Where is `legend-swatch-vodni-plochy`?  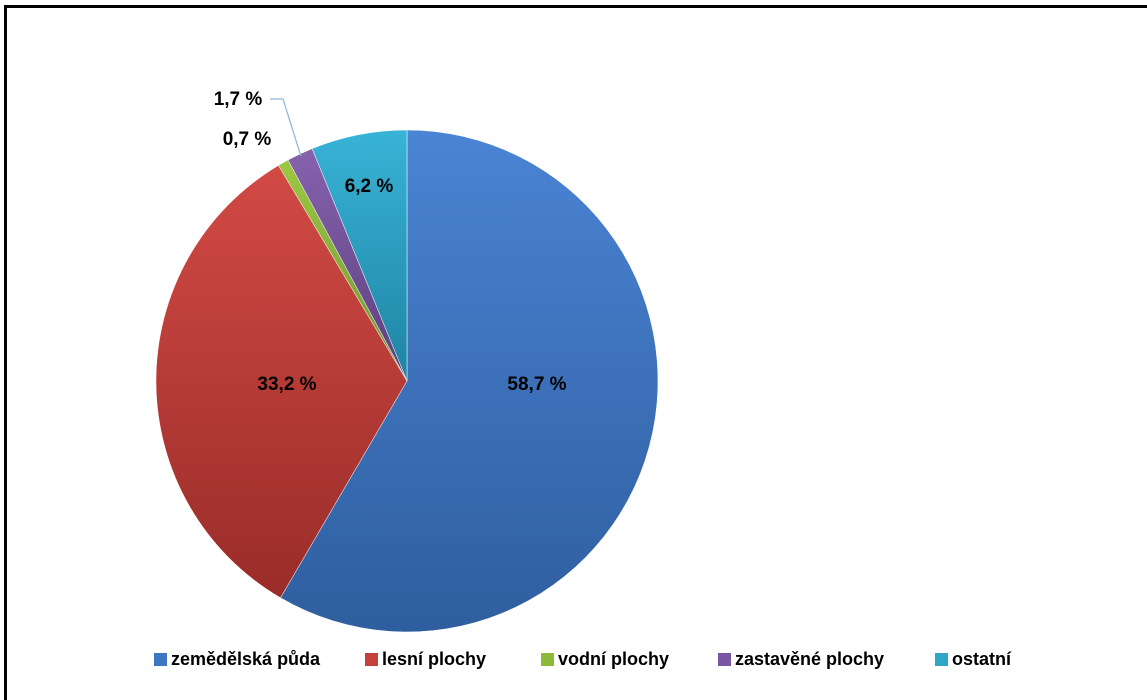
legend-swatch-vodni-plochy is located at coordinates (547, 659).